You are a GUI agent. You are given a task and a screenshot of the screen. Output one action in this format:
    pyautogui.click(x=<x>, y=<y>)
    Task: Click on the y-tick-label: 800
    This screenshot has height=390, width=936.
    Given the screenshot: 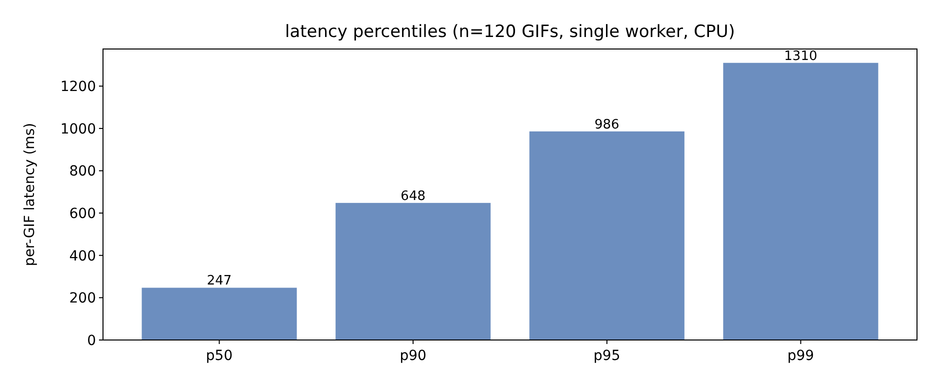 What is the action you would take?
    pyautogui.click(x=82, y=172)
    